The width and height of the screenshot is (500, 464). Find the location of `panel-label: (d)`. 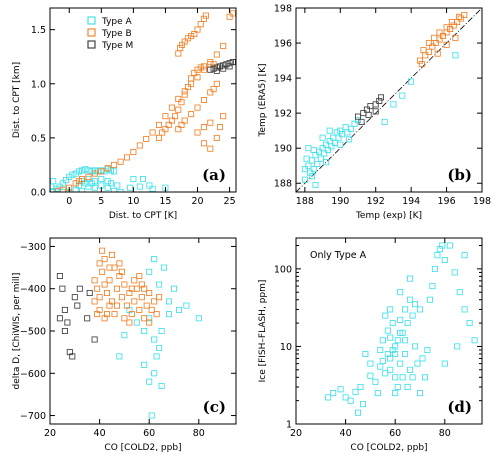

panel-label: (d) is located at coordinates (459, 407).